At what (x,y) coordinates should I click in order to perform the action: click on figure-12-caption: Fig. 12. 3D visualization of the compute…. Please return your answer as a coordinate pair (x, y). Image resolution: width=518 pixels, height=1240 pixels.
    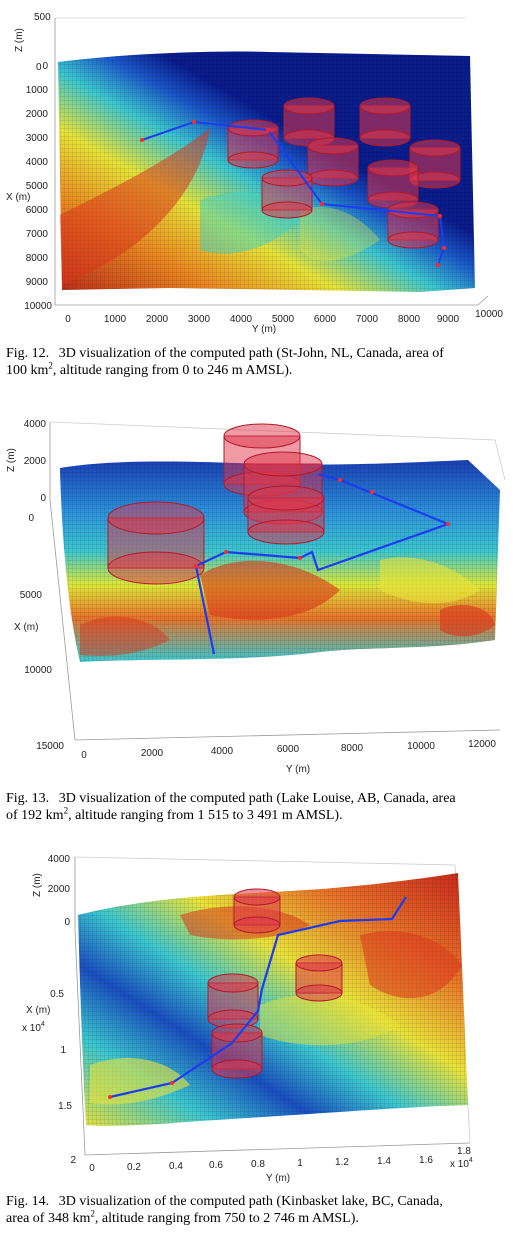
    Looking at the image, I should click on (225, 362).